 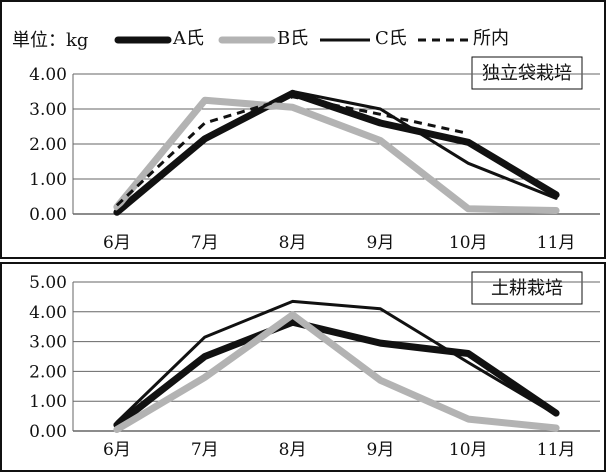 What do you see at coordinates (292, 151) in the screenshot?
I see `series-line-所内` at bounding box center [292, 151].